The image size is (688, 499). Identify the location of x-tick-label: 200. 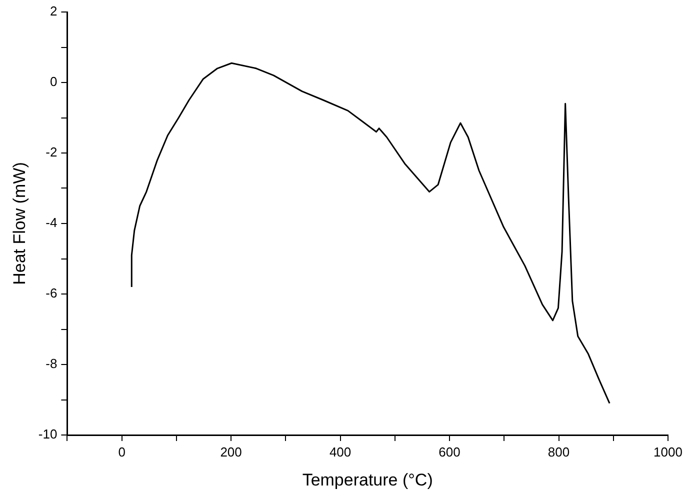
(231, 452).